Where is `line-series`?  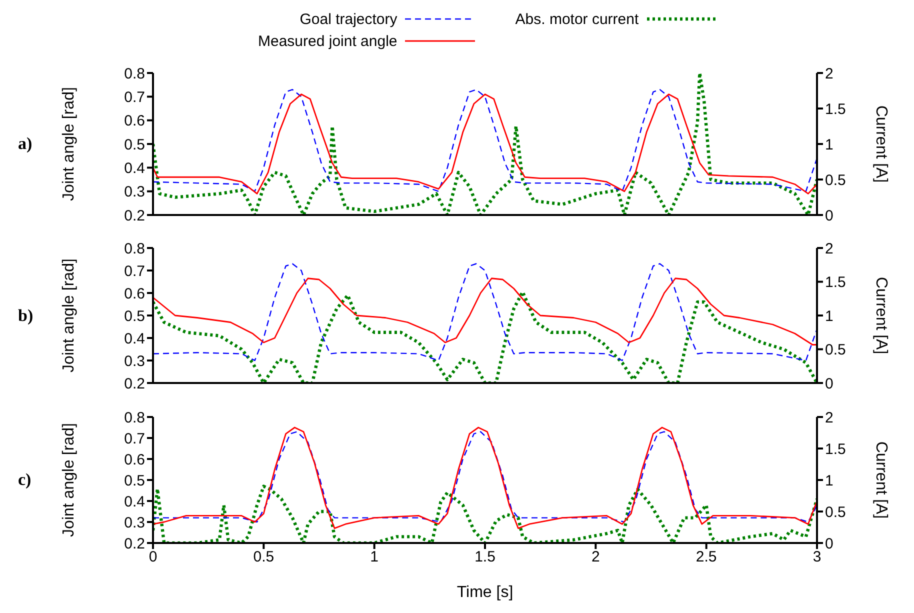 line-series is located at coordinates (485, 312).